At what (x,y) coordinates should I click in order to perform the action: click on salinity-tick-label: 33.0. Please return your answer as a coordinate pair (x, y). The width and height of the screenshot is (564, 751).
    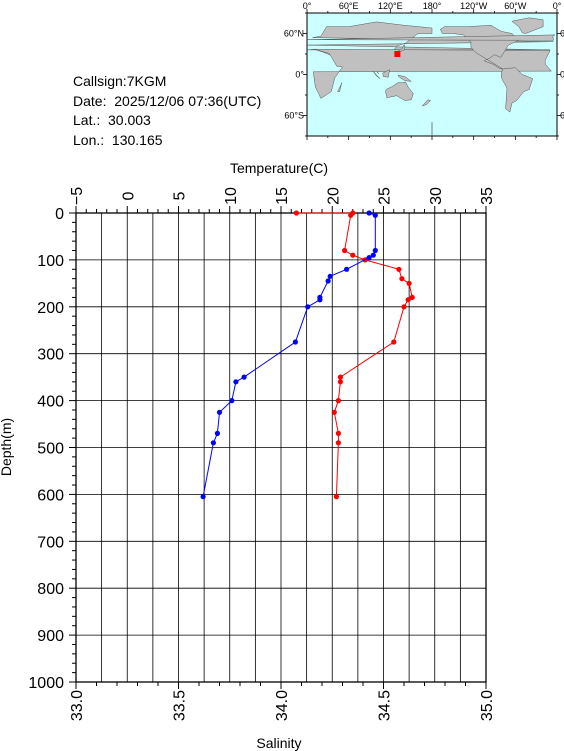
    Looking at the image, I should click on (77, 705).